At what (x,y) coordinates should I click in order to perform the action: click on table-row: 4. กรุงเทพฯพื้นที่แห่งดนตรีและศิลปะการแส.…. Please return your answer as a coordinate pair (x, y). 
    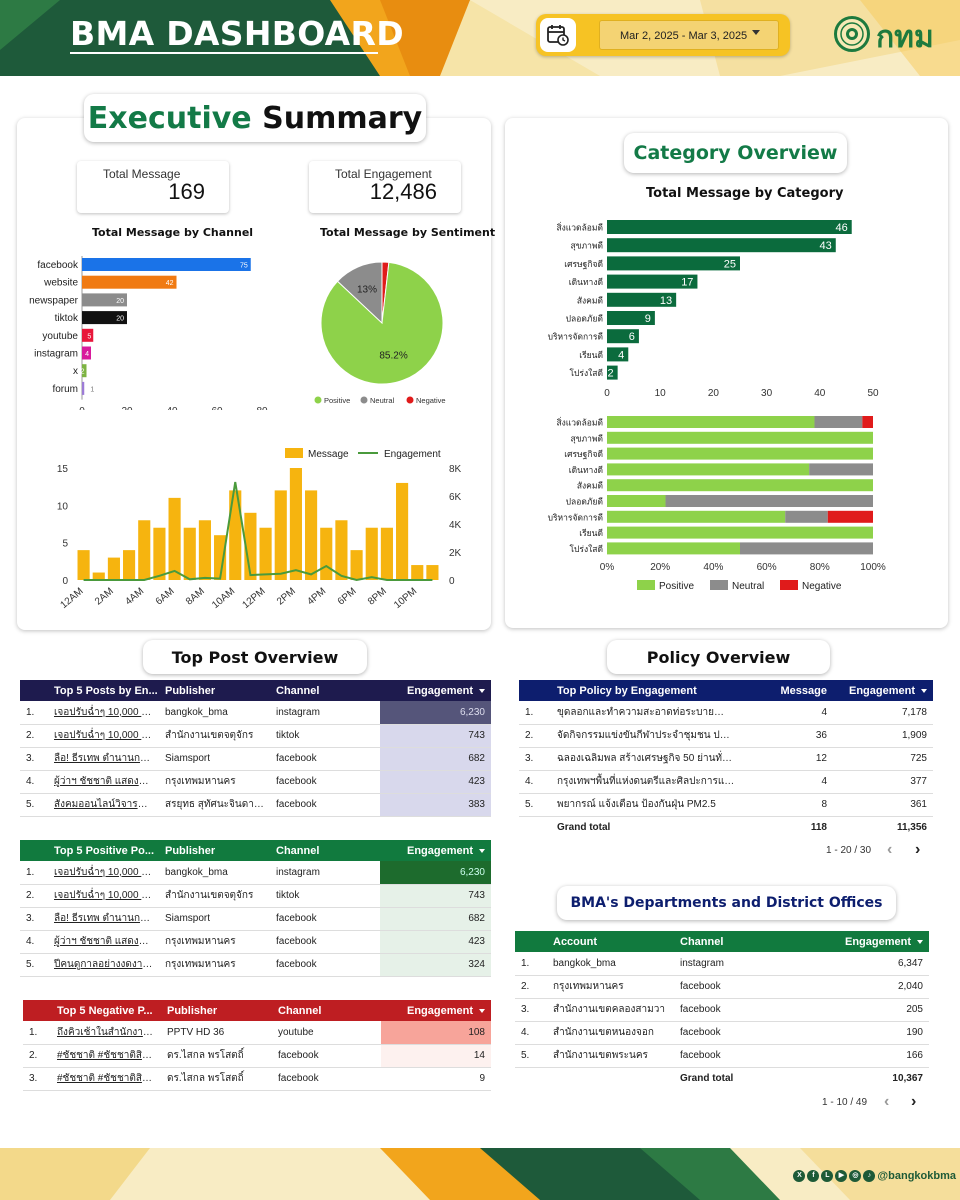
    Looking at the image, I should click on (726, 782).